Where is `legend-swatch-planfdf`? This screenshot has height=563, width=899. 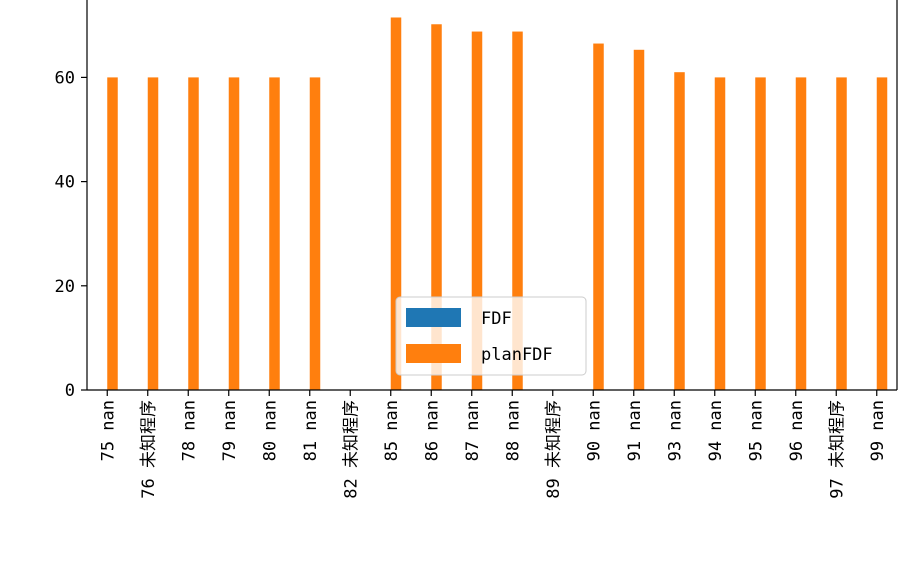
legend-swatch-planfdf is located at coordinates (433, 353).